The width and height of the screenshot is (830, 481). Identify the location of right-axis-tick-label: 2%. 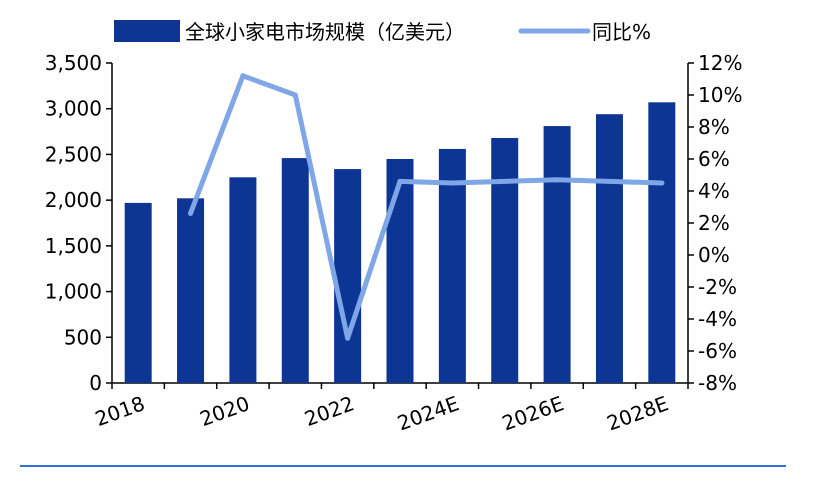
(714, 223).